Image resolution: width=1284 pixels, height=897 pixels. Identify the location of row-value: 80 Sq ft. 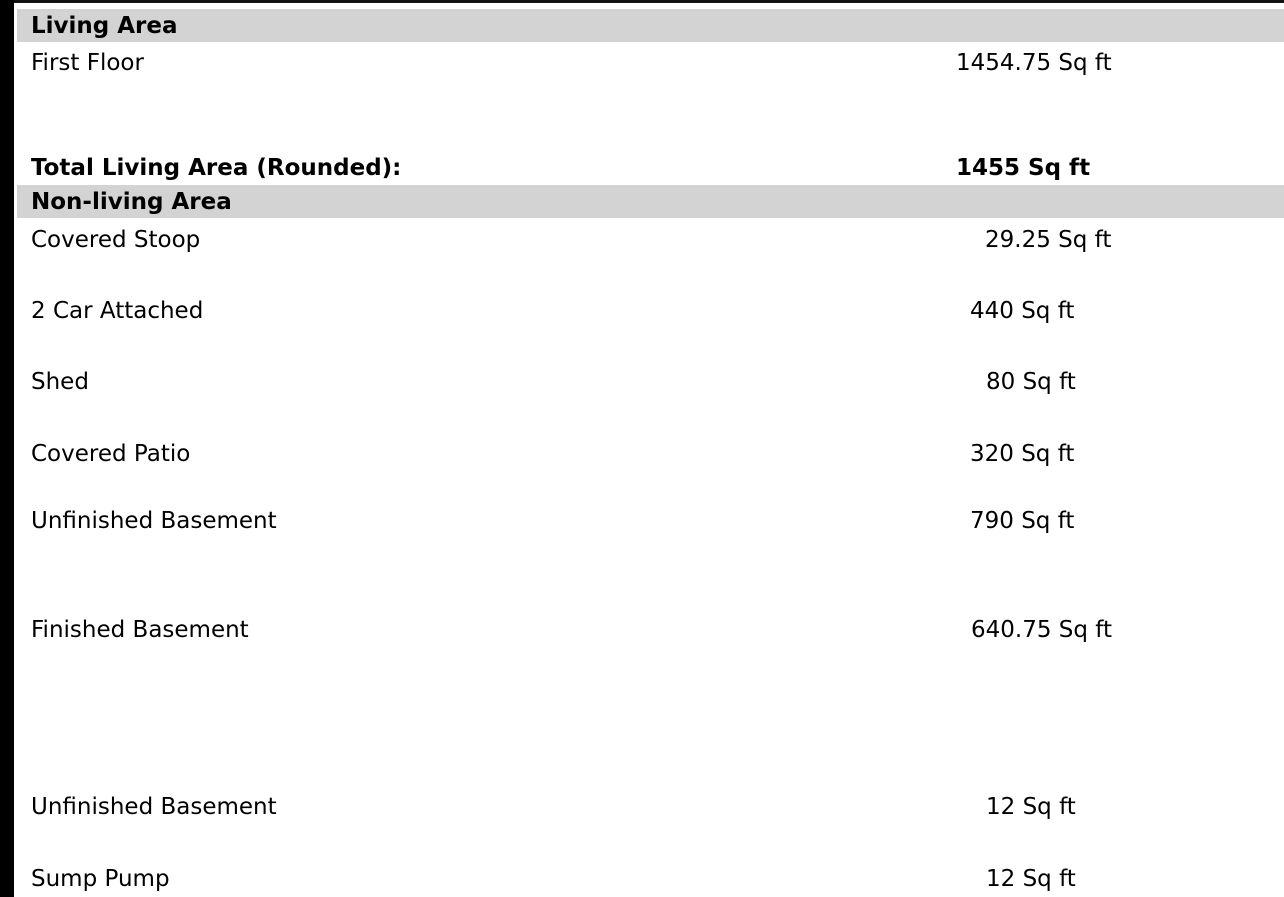
(1031, 382).